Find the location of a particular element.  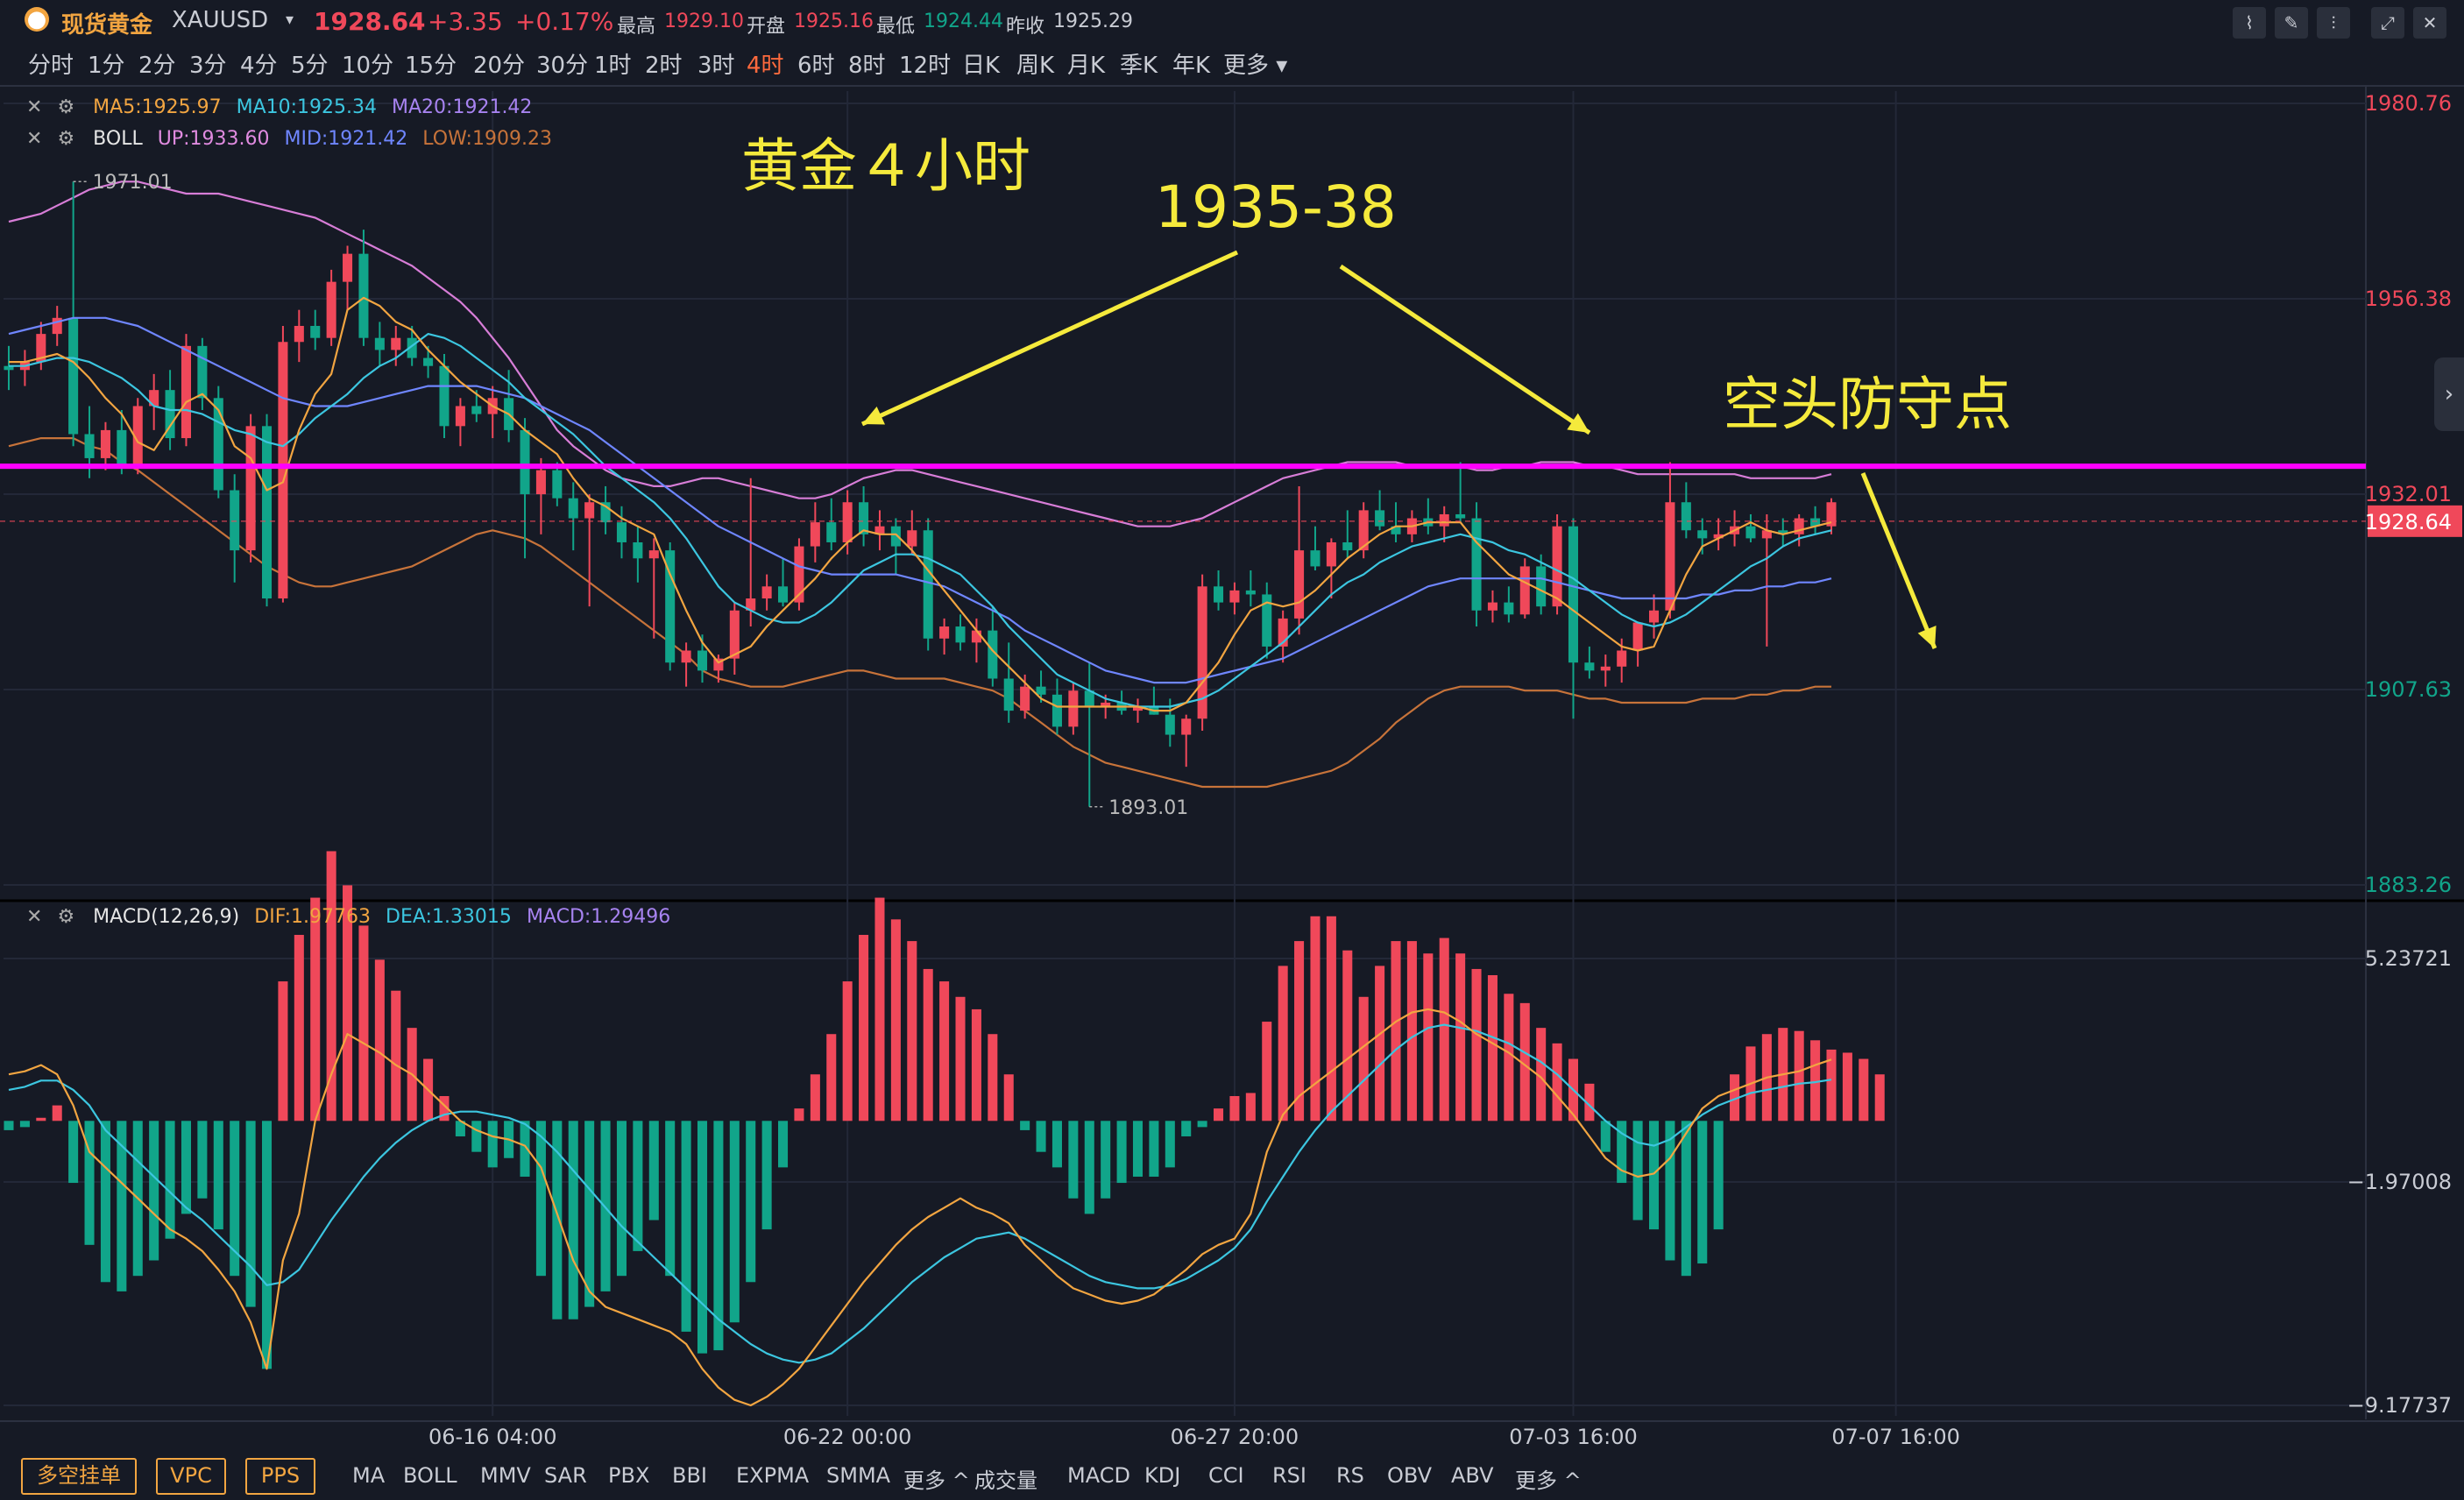

indicator-main-0: MA is located at coordinates (369, 1475).